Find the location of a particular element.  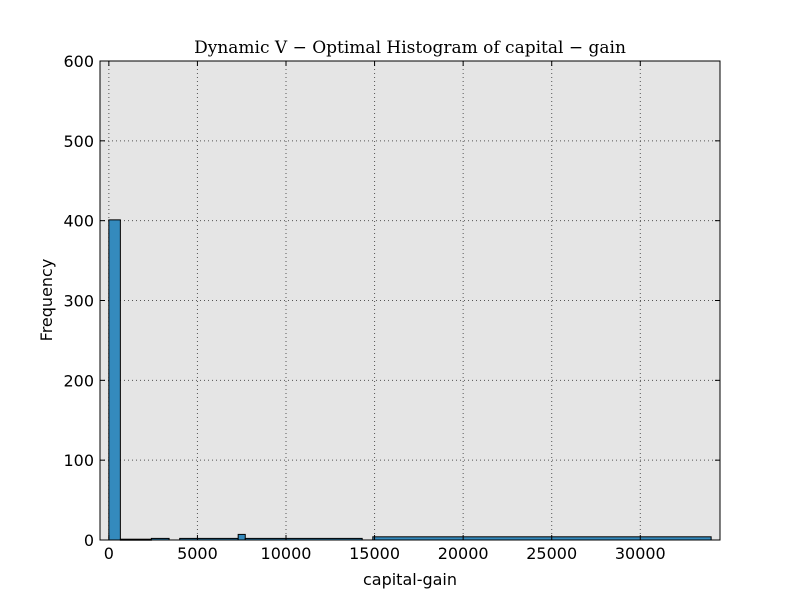

y-tick-label: 300 is located at coordinates (78, 301).